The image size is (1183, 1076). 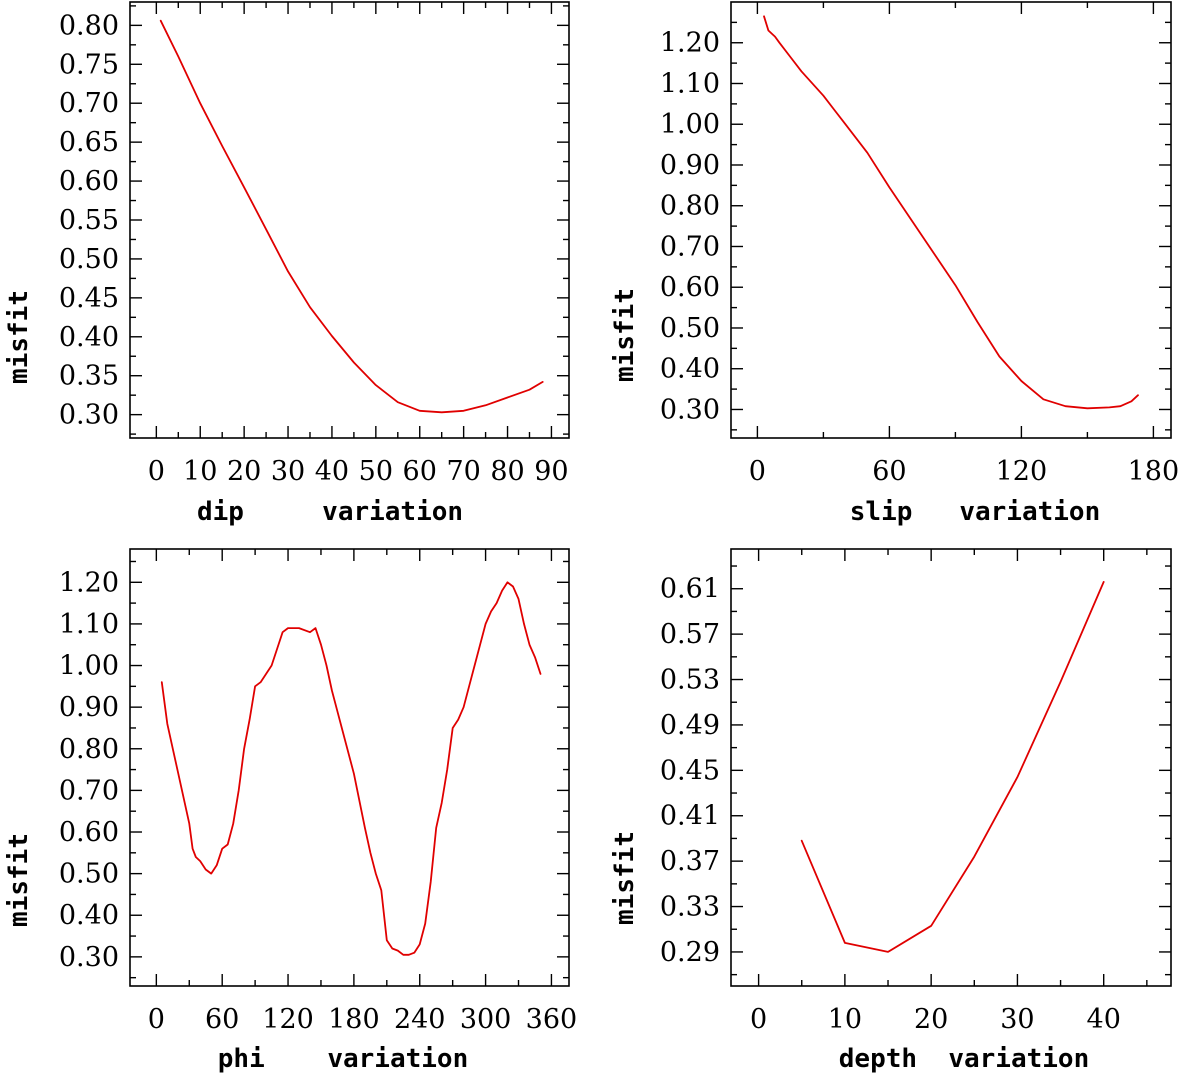 I want to click on depth-y-tick-label: 0.41, so click(x=690, y=816).